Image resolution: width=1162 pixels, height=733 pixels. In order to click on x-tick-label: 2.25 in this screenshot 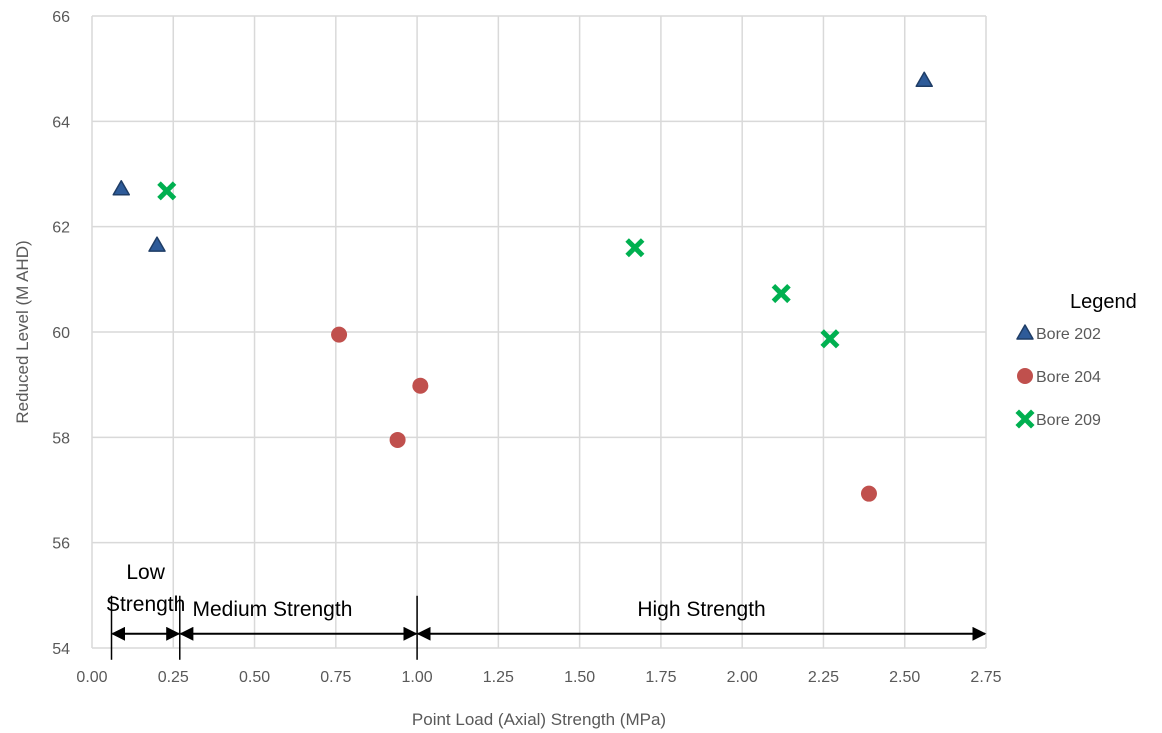, I will do `click(823, 677)`.